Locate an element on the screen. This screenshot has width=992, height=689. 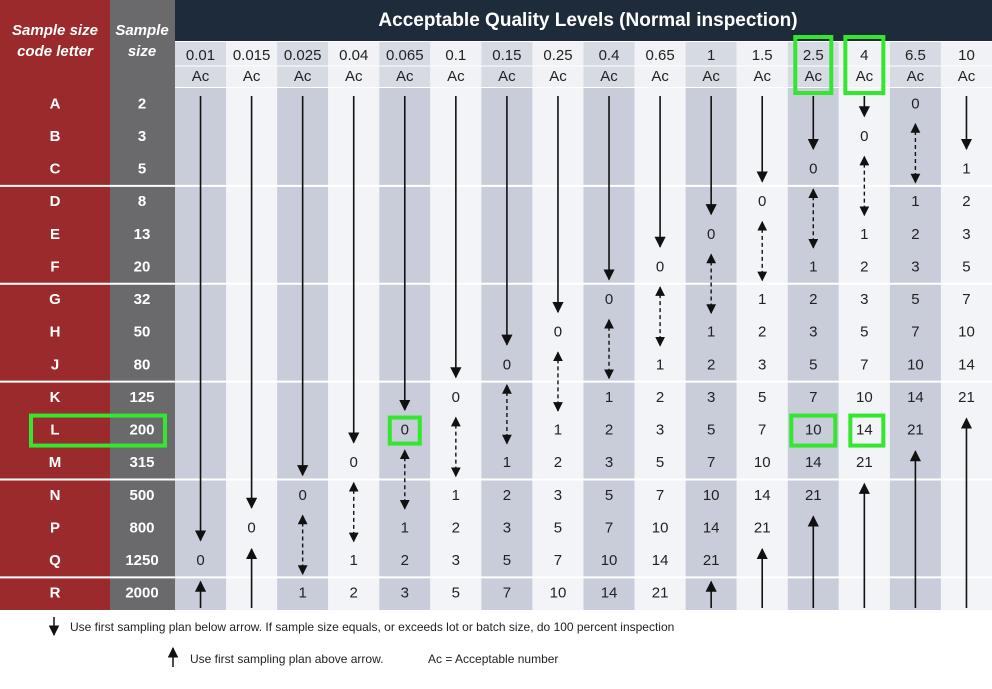
sample-size: 3 is located at coordinates (142, 136).